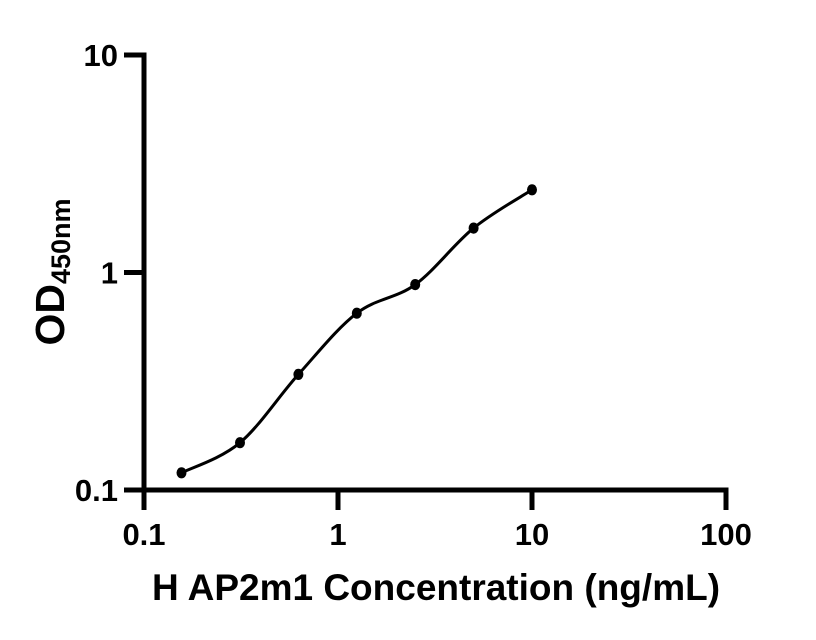 Image resolution: width=816 pixels, height=640 pixels. What do you see at coordinates (532, 534) in the screenshot?
I see `x-tick-label-10: 10` at bounding box center [532, 534].